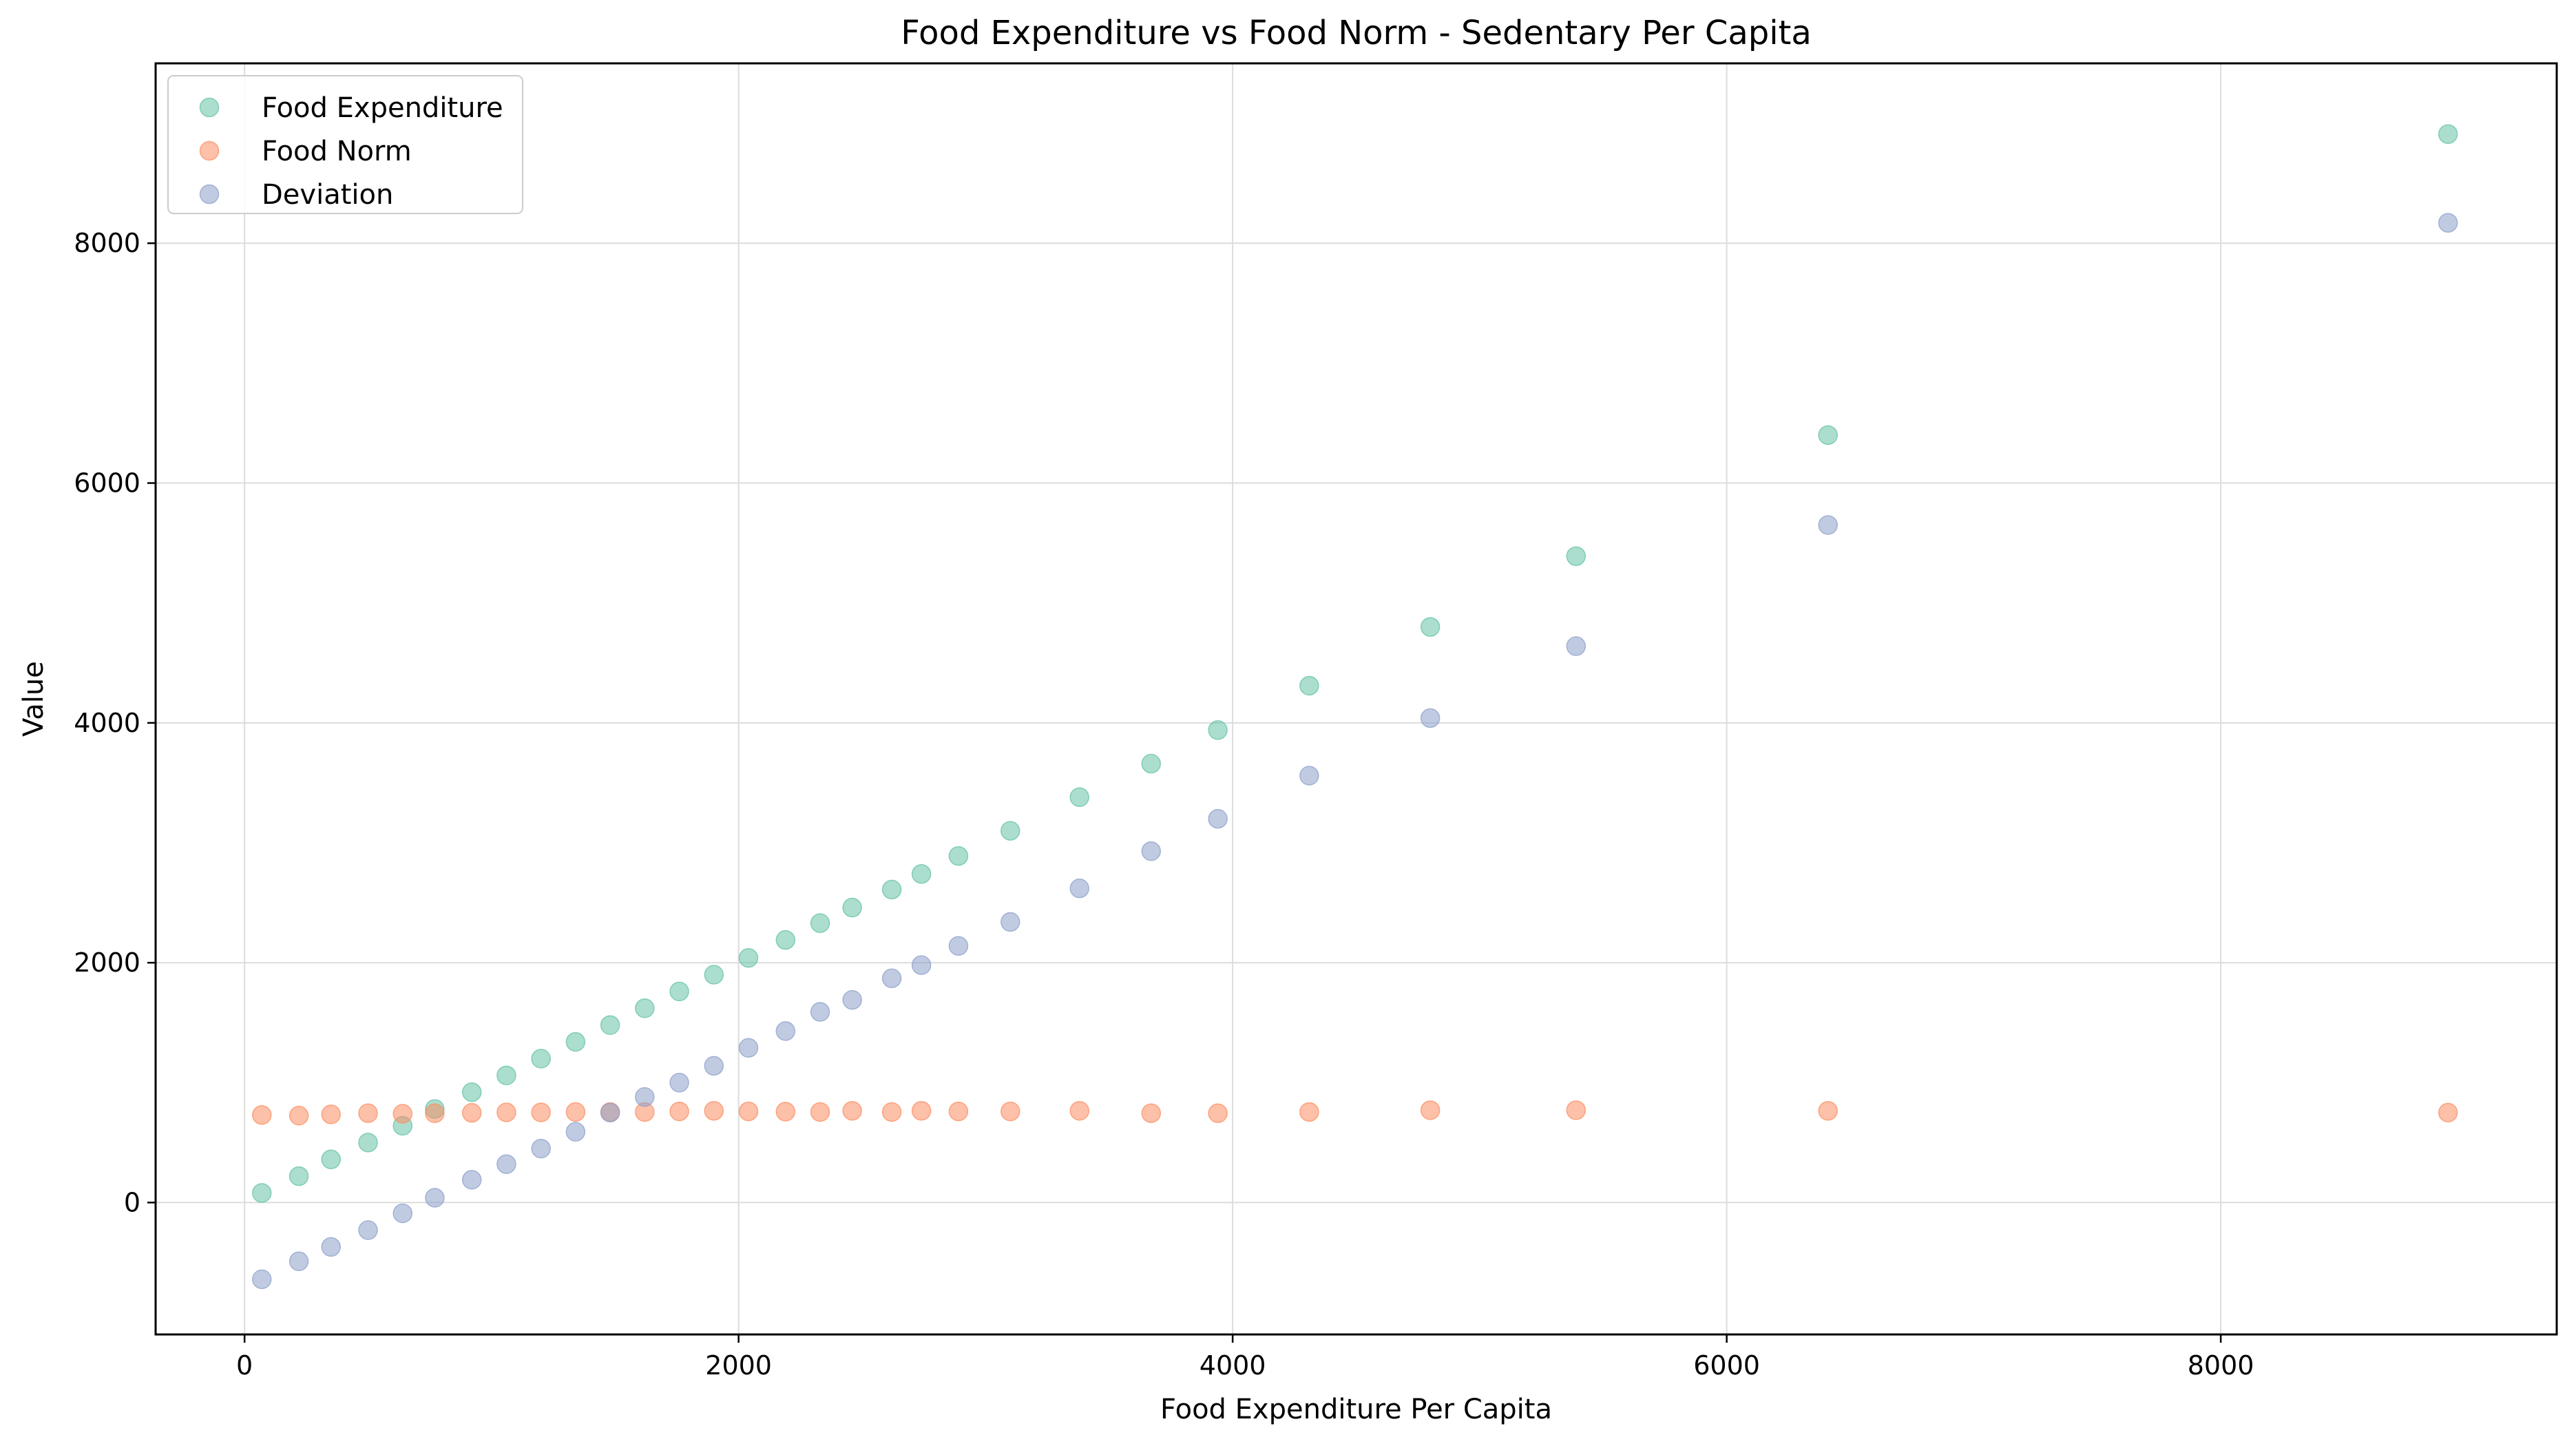 The image size is (2576, 1446). What do you see at coordinates (132, 1202) in the screenshot?
I see `y-tick-label: 0` at bounding box center [132, 1202].